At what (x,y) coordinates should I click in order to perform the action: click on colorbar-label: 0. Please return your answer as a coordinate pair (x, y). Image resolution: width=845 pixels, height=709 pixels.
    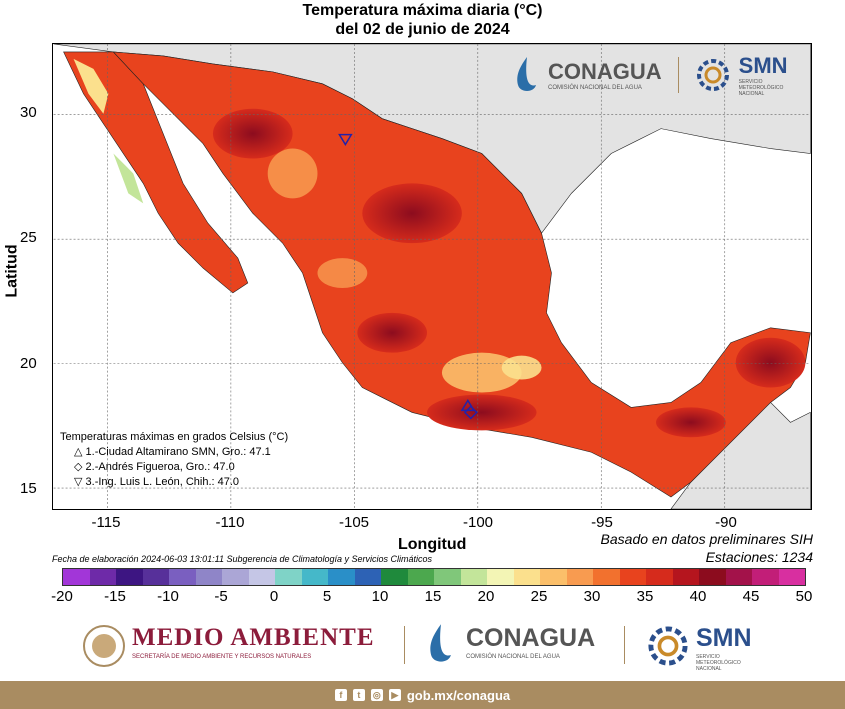
    Looking at the image, I should click on (274, 596).